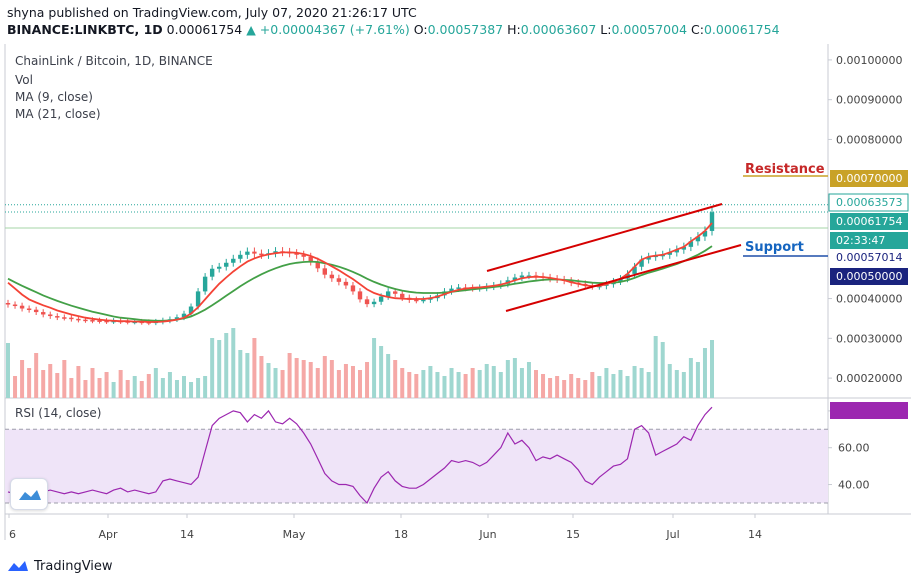 This screenshot has width=911, height=584. What do you see at coordinates (869, 221) in the screenshot?
I see `last-price-label-badge` at bounding box center [869, 221].